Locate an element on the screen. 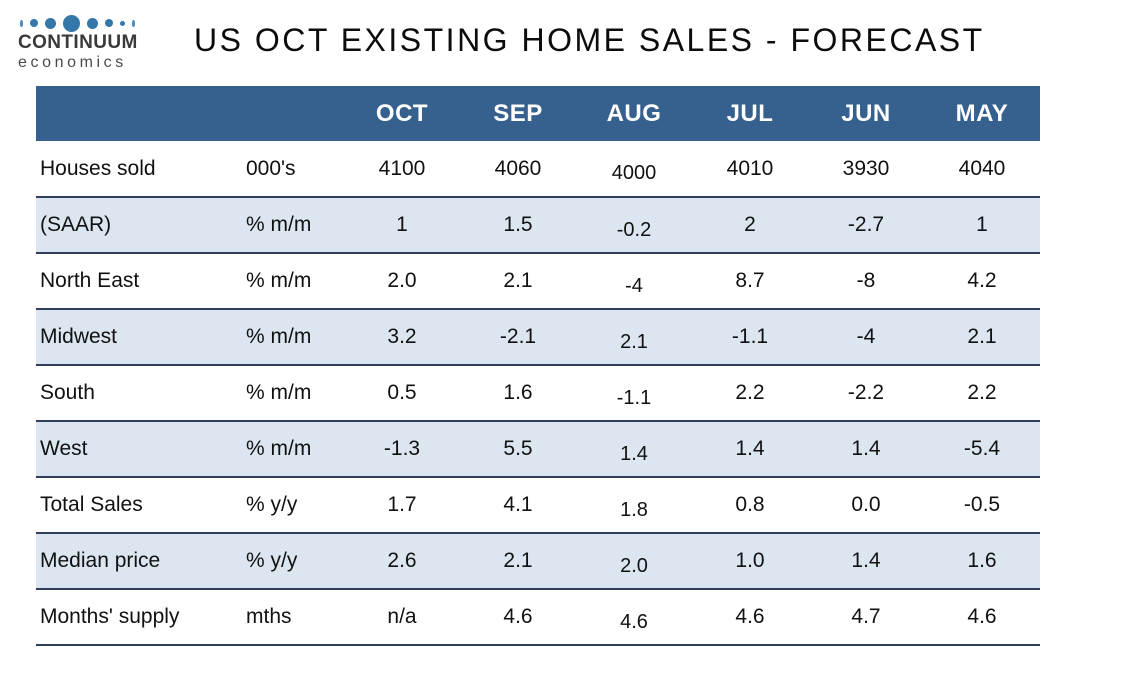 The image size is (1134, 680). column-header-may: MAY is located at coordinates (982, 113).